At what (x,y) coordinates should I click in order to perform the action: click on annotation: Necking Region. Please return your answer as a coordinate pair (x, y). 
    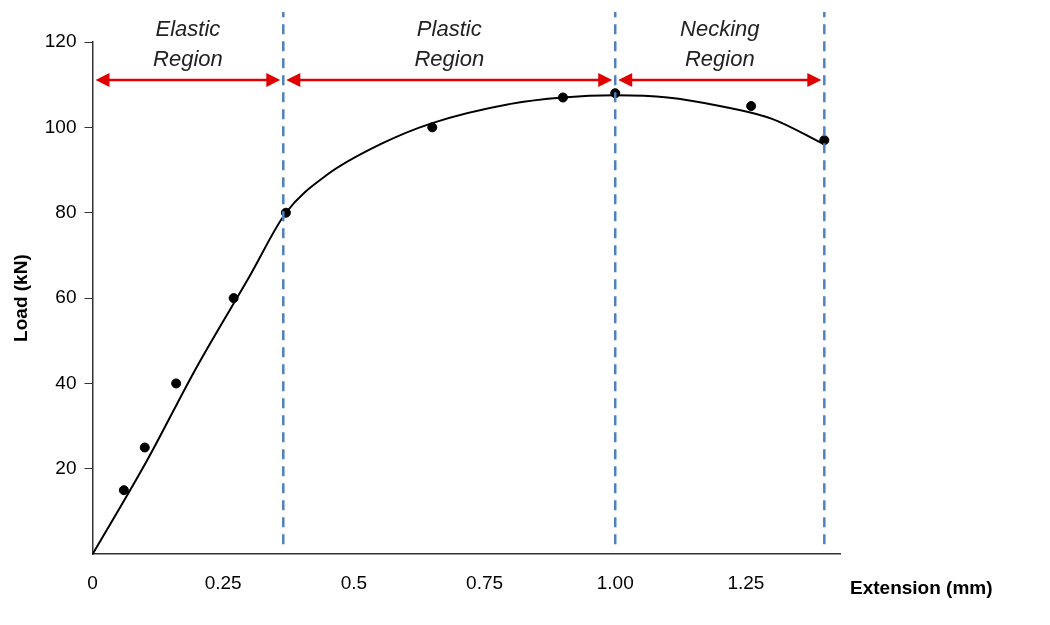
    Looking at the image, I should click on (720, 43).